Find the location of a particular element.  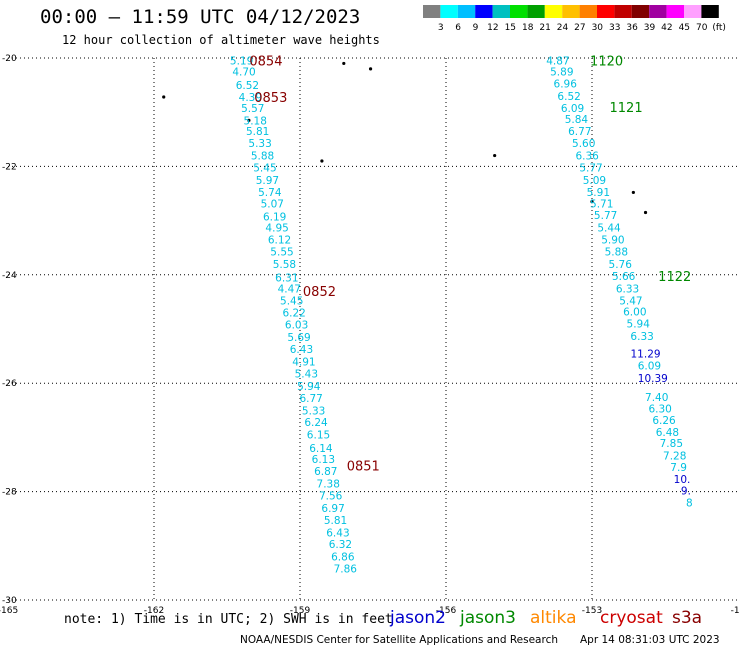

satellite-s3a: s3a is located at coordinates (687, 618).